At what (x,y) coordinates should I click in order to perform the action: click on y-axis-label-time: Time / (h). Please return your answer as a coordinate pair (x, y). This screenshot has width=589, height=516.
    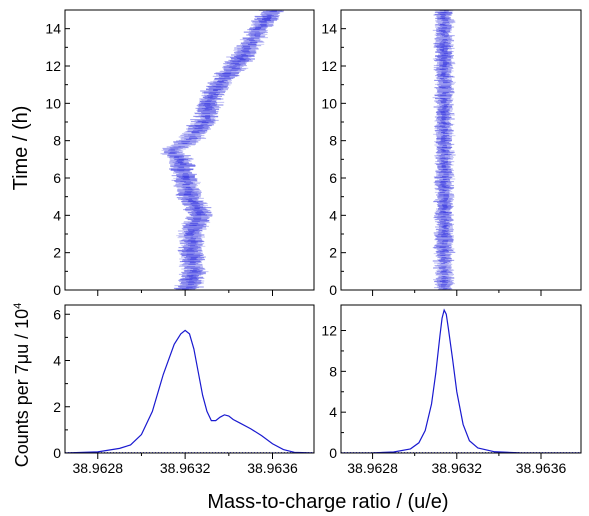
    Looking at the image, I should click on (21, 148).